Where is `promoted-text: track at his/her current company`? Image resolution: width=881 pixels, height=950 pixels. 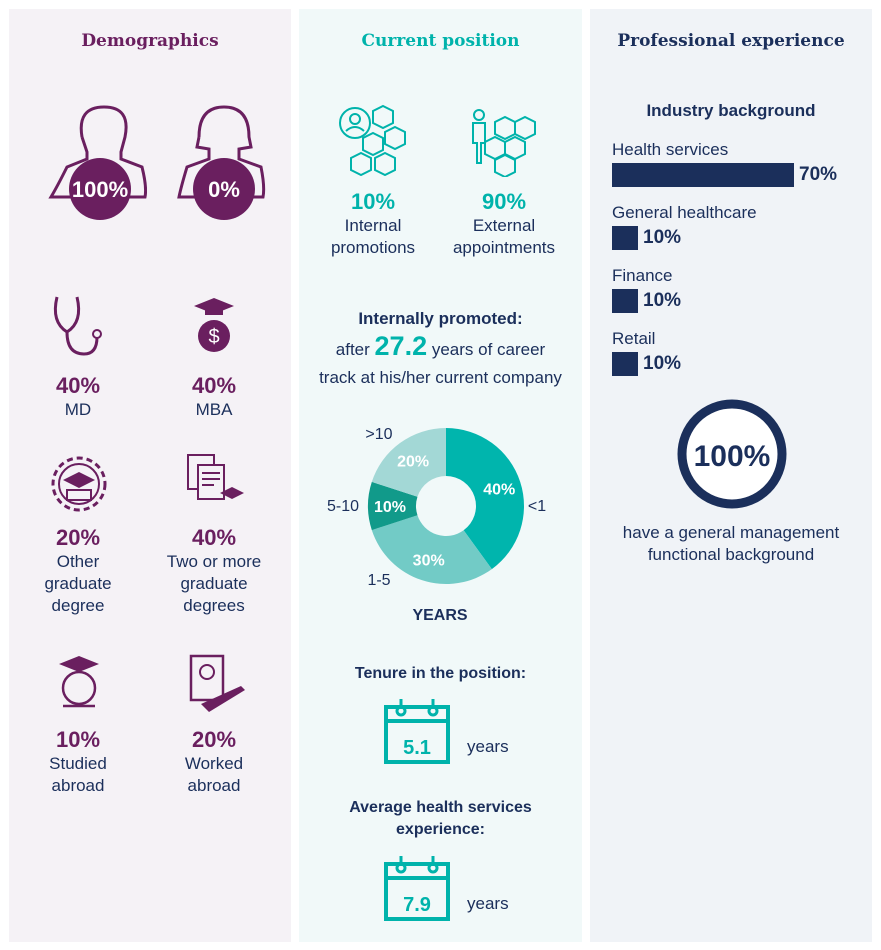 promoted-text: track at his/her current company is located at coordinates (440, 377).